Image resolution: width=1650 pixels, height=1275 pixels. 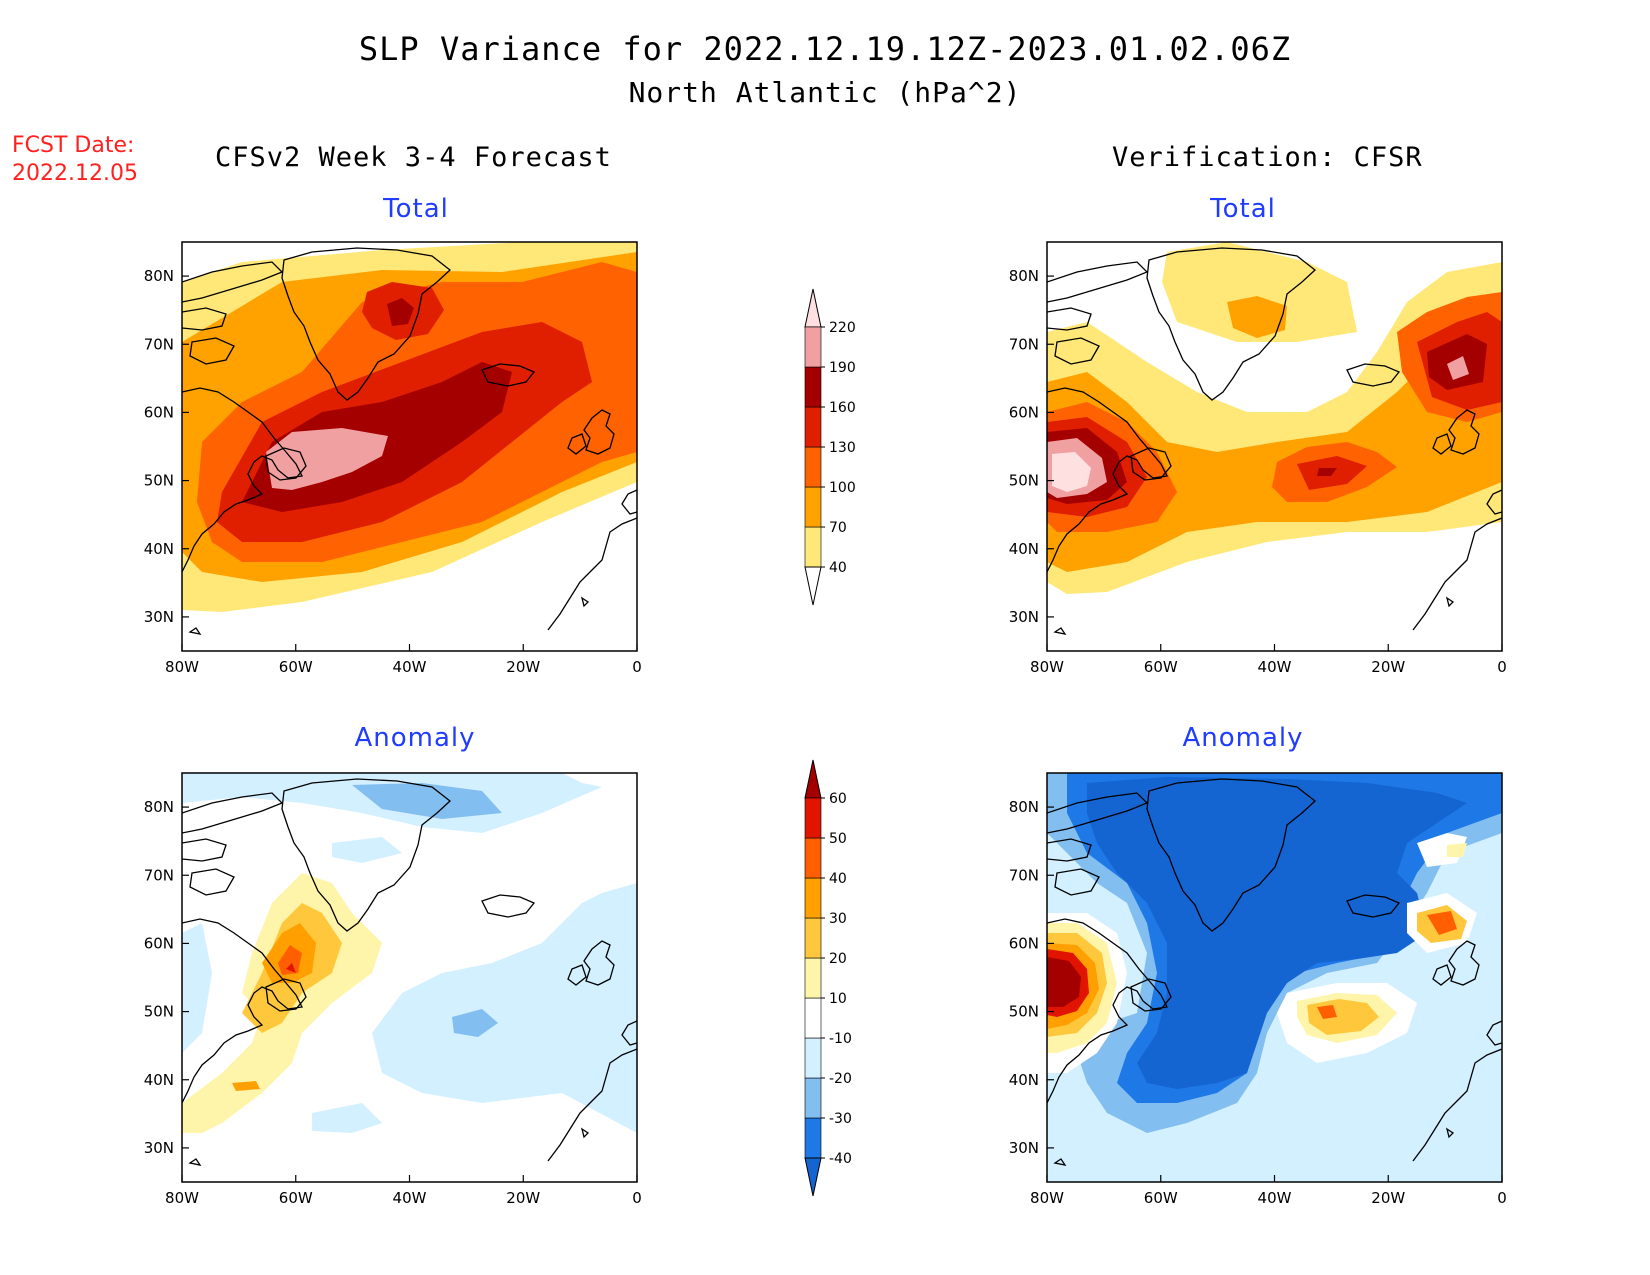 What do you see at coordinates (838, 799) in the screenshot?
I see `colorbar-label: 60` at bounding box center [838, 799].